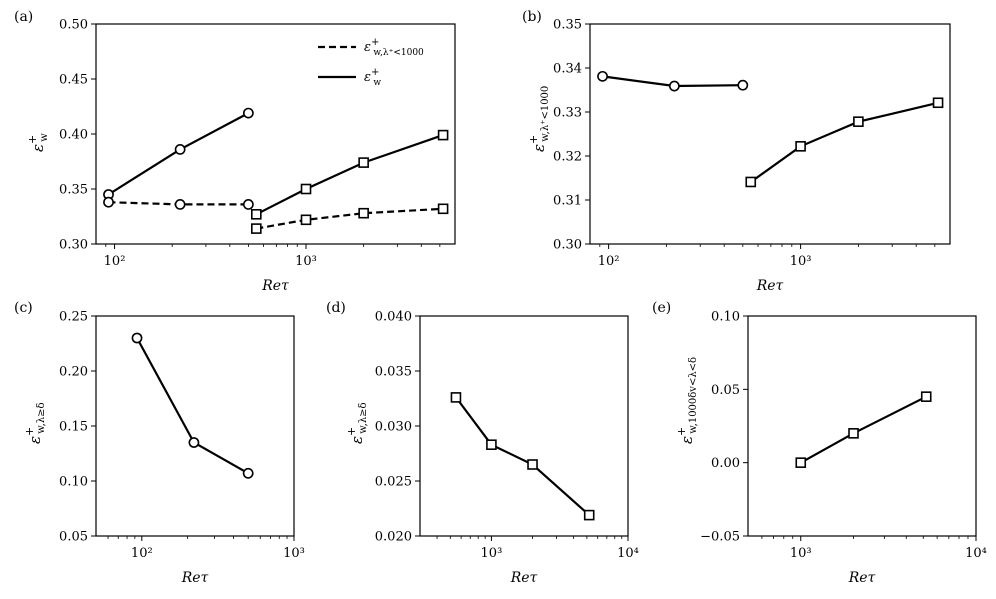  Describe the element at coordinates (38, 142) in the screenshot. I see `y-axis-label: ε+w` at that location.